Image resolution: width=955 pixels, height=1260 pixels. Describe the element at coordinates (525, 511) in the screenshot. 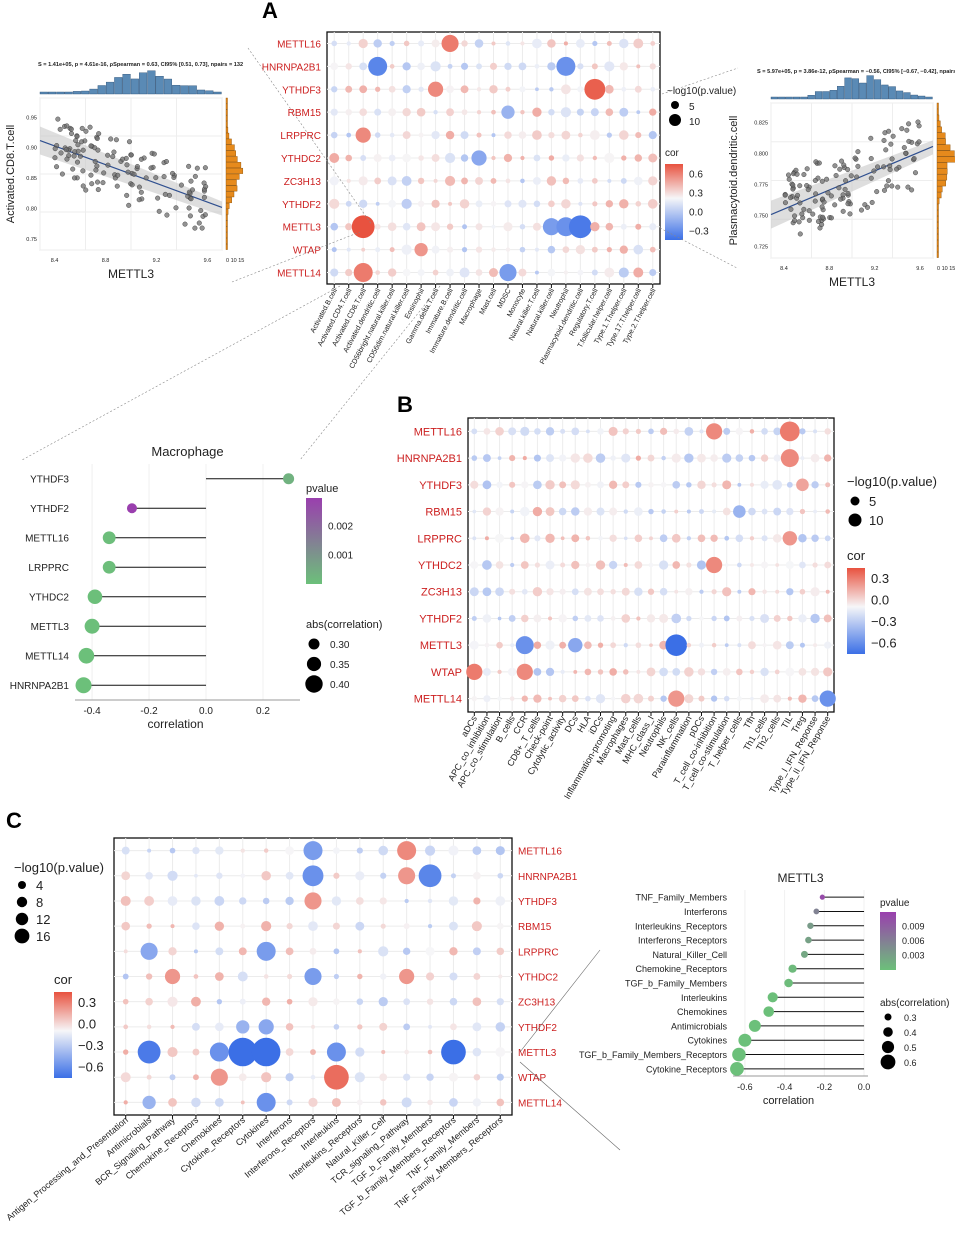

I see `dot-RBM15-CCR` at that location.